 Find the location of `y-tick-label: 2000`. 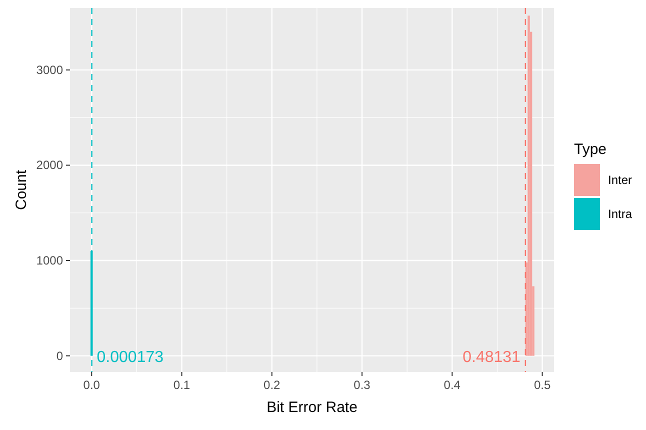

y-tick-label: 2000 is located at coordinates (50, 165).